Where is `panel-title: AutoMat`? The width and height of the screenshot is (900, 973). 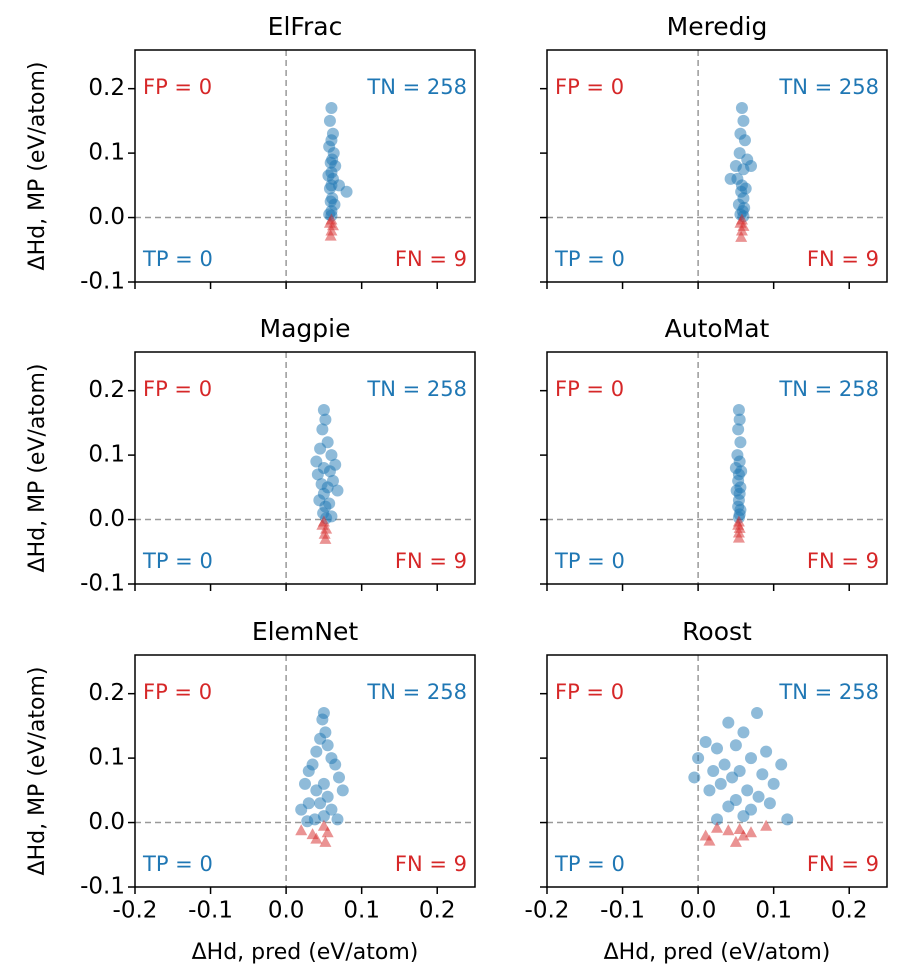 panel-title: AutoMat is located at coordinates (717, 328).